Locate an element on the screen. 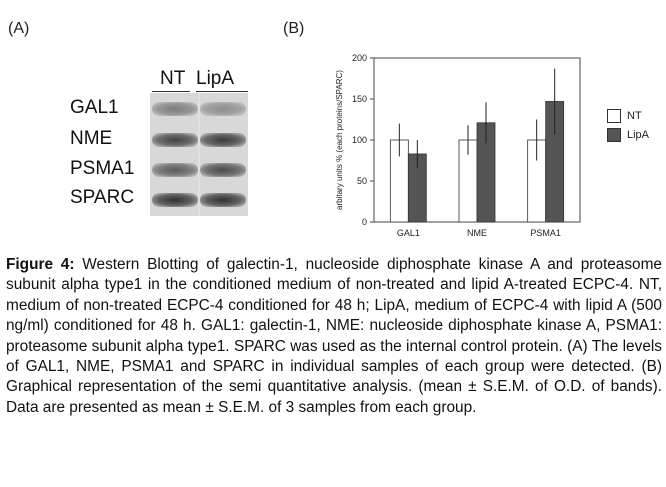  protein-label-gal1: GAL1 is located at coordinates (94, 107).